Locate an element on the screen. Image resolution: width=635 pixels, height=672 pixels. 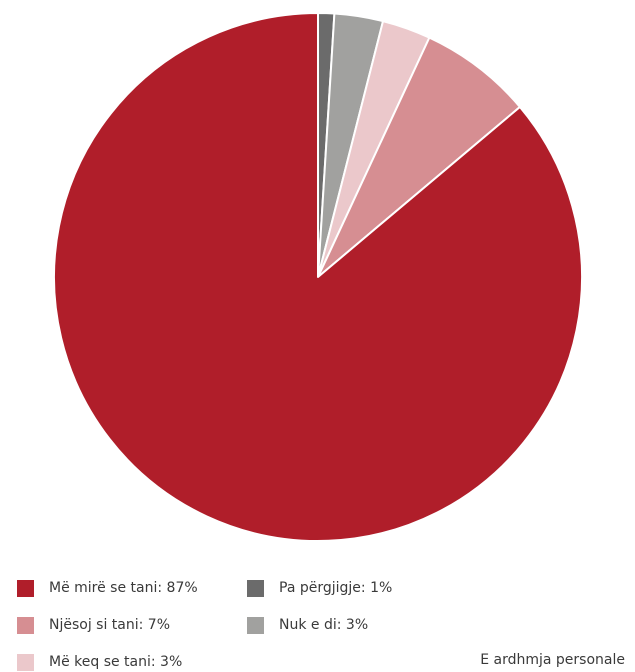
legend-swatch-dont-know is located at coordinates (255, 625).